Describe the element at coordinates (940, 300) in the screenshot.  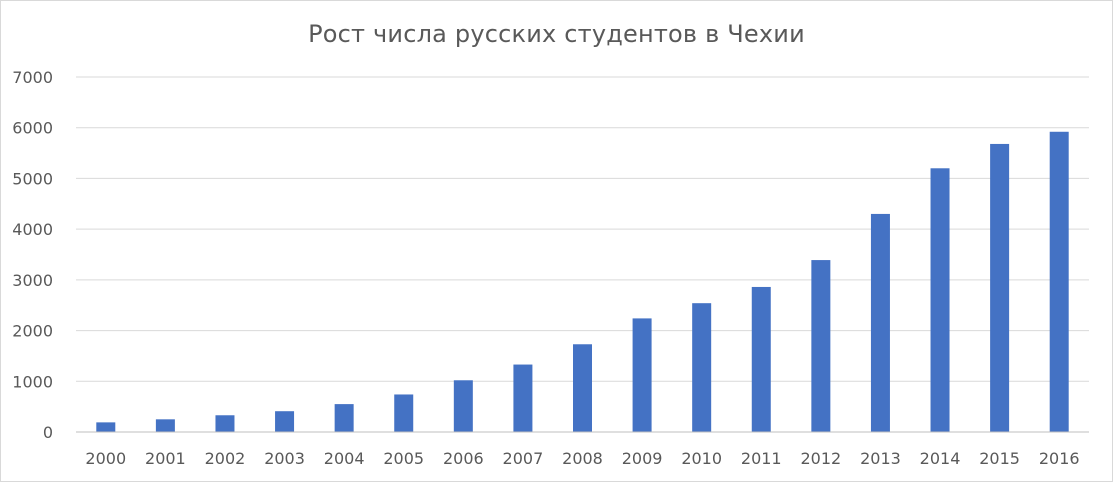
I see `bar-2014` at that location.